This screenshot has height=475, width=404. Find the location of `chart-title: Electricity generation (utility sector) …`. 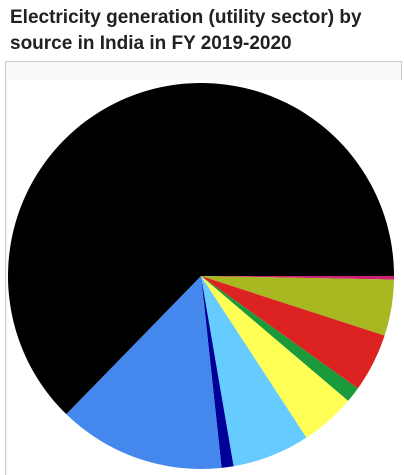

chart-title: Electricity generation (utility sector) … is located at coordinates (205, 31).